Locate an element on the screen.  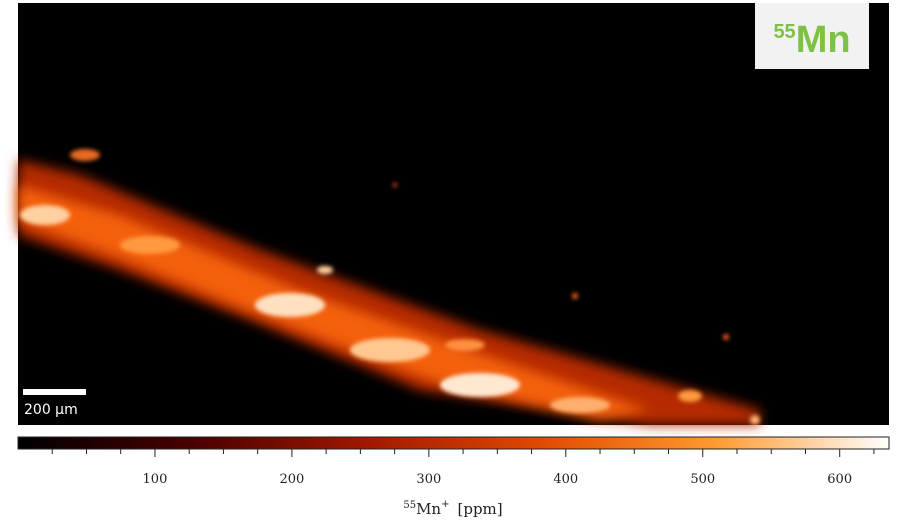
tick-label: 400 is located at coordinates (565, 479).